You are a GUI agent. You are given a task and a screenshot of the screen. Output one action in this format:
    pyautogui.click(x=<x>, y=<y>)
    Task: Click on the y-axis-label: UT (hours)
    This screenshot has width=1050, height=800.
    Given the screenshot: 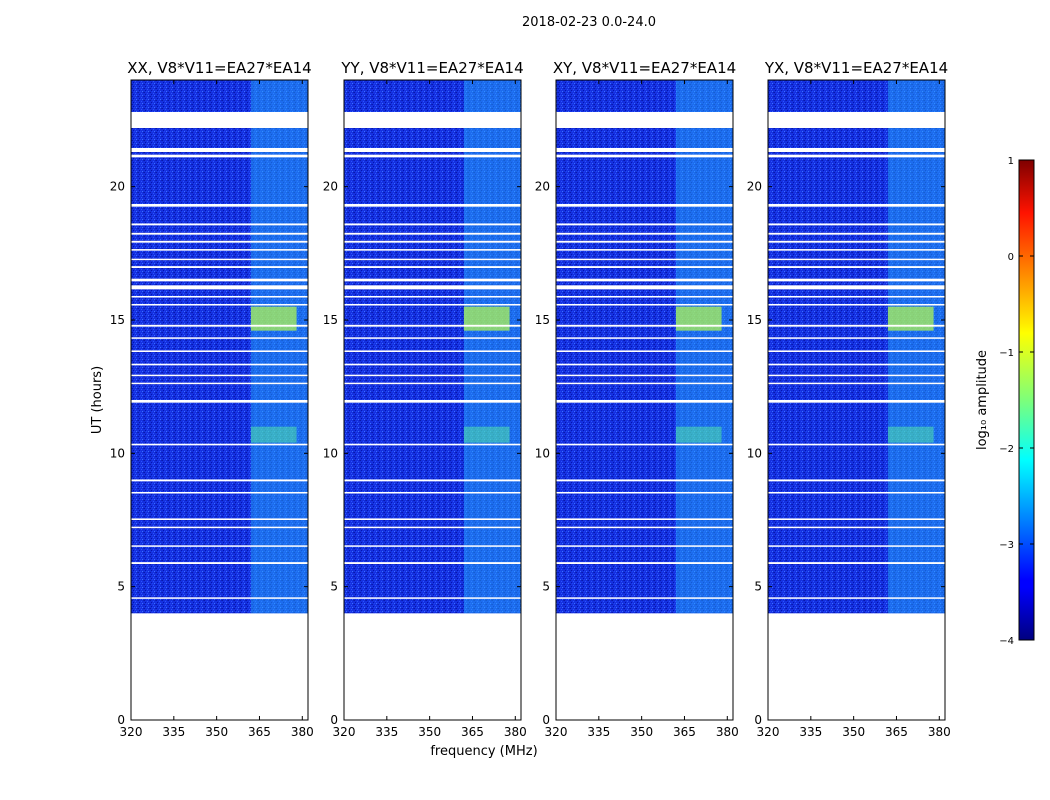 What is the action you would take?
    pyautogui.click(x=97, y=400)
    